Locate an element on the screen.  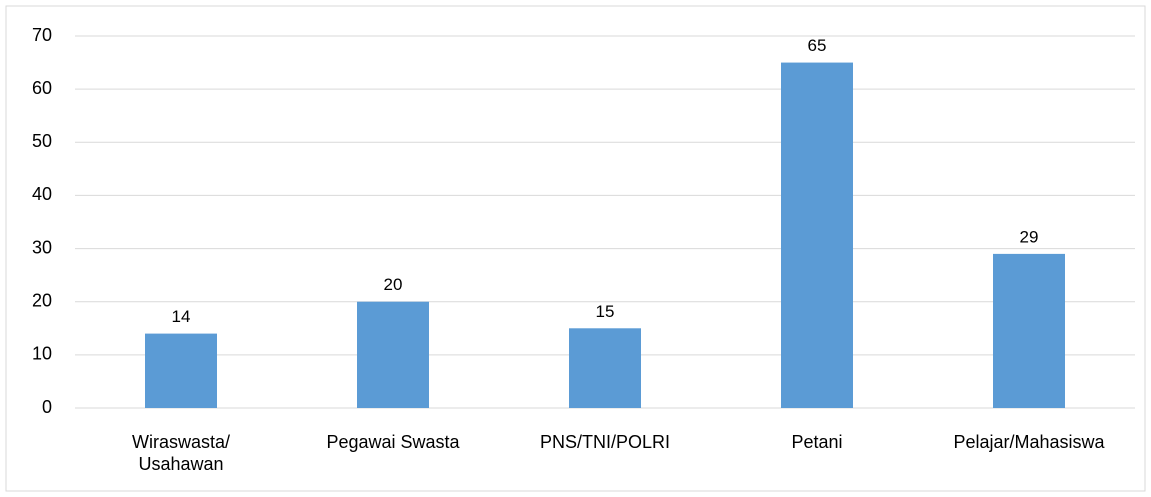
data-label: 14 is located at coordinates (181, 316).